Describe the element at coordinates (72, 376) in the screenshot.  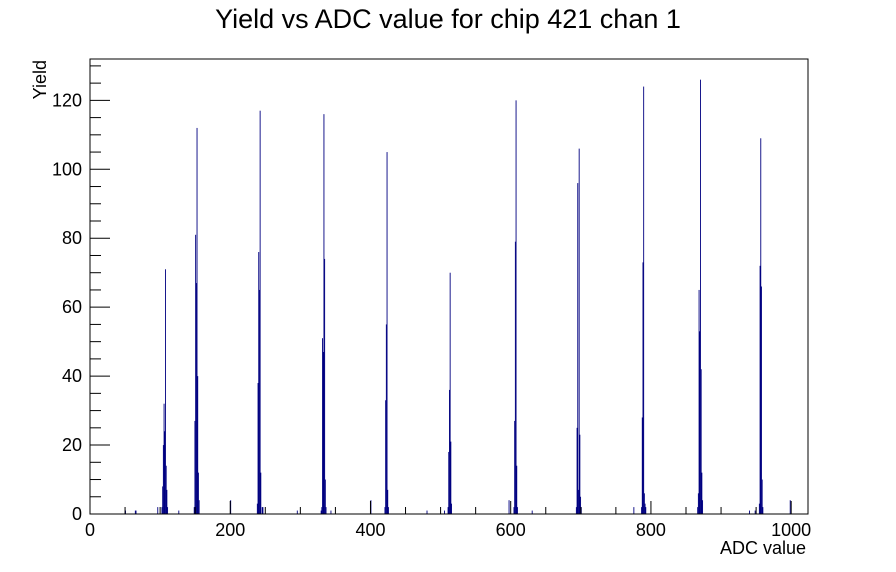
I see `y-tick-label: 40` at that location.